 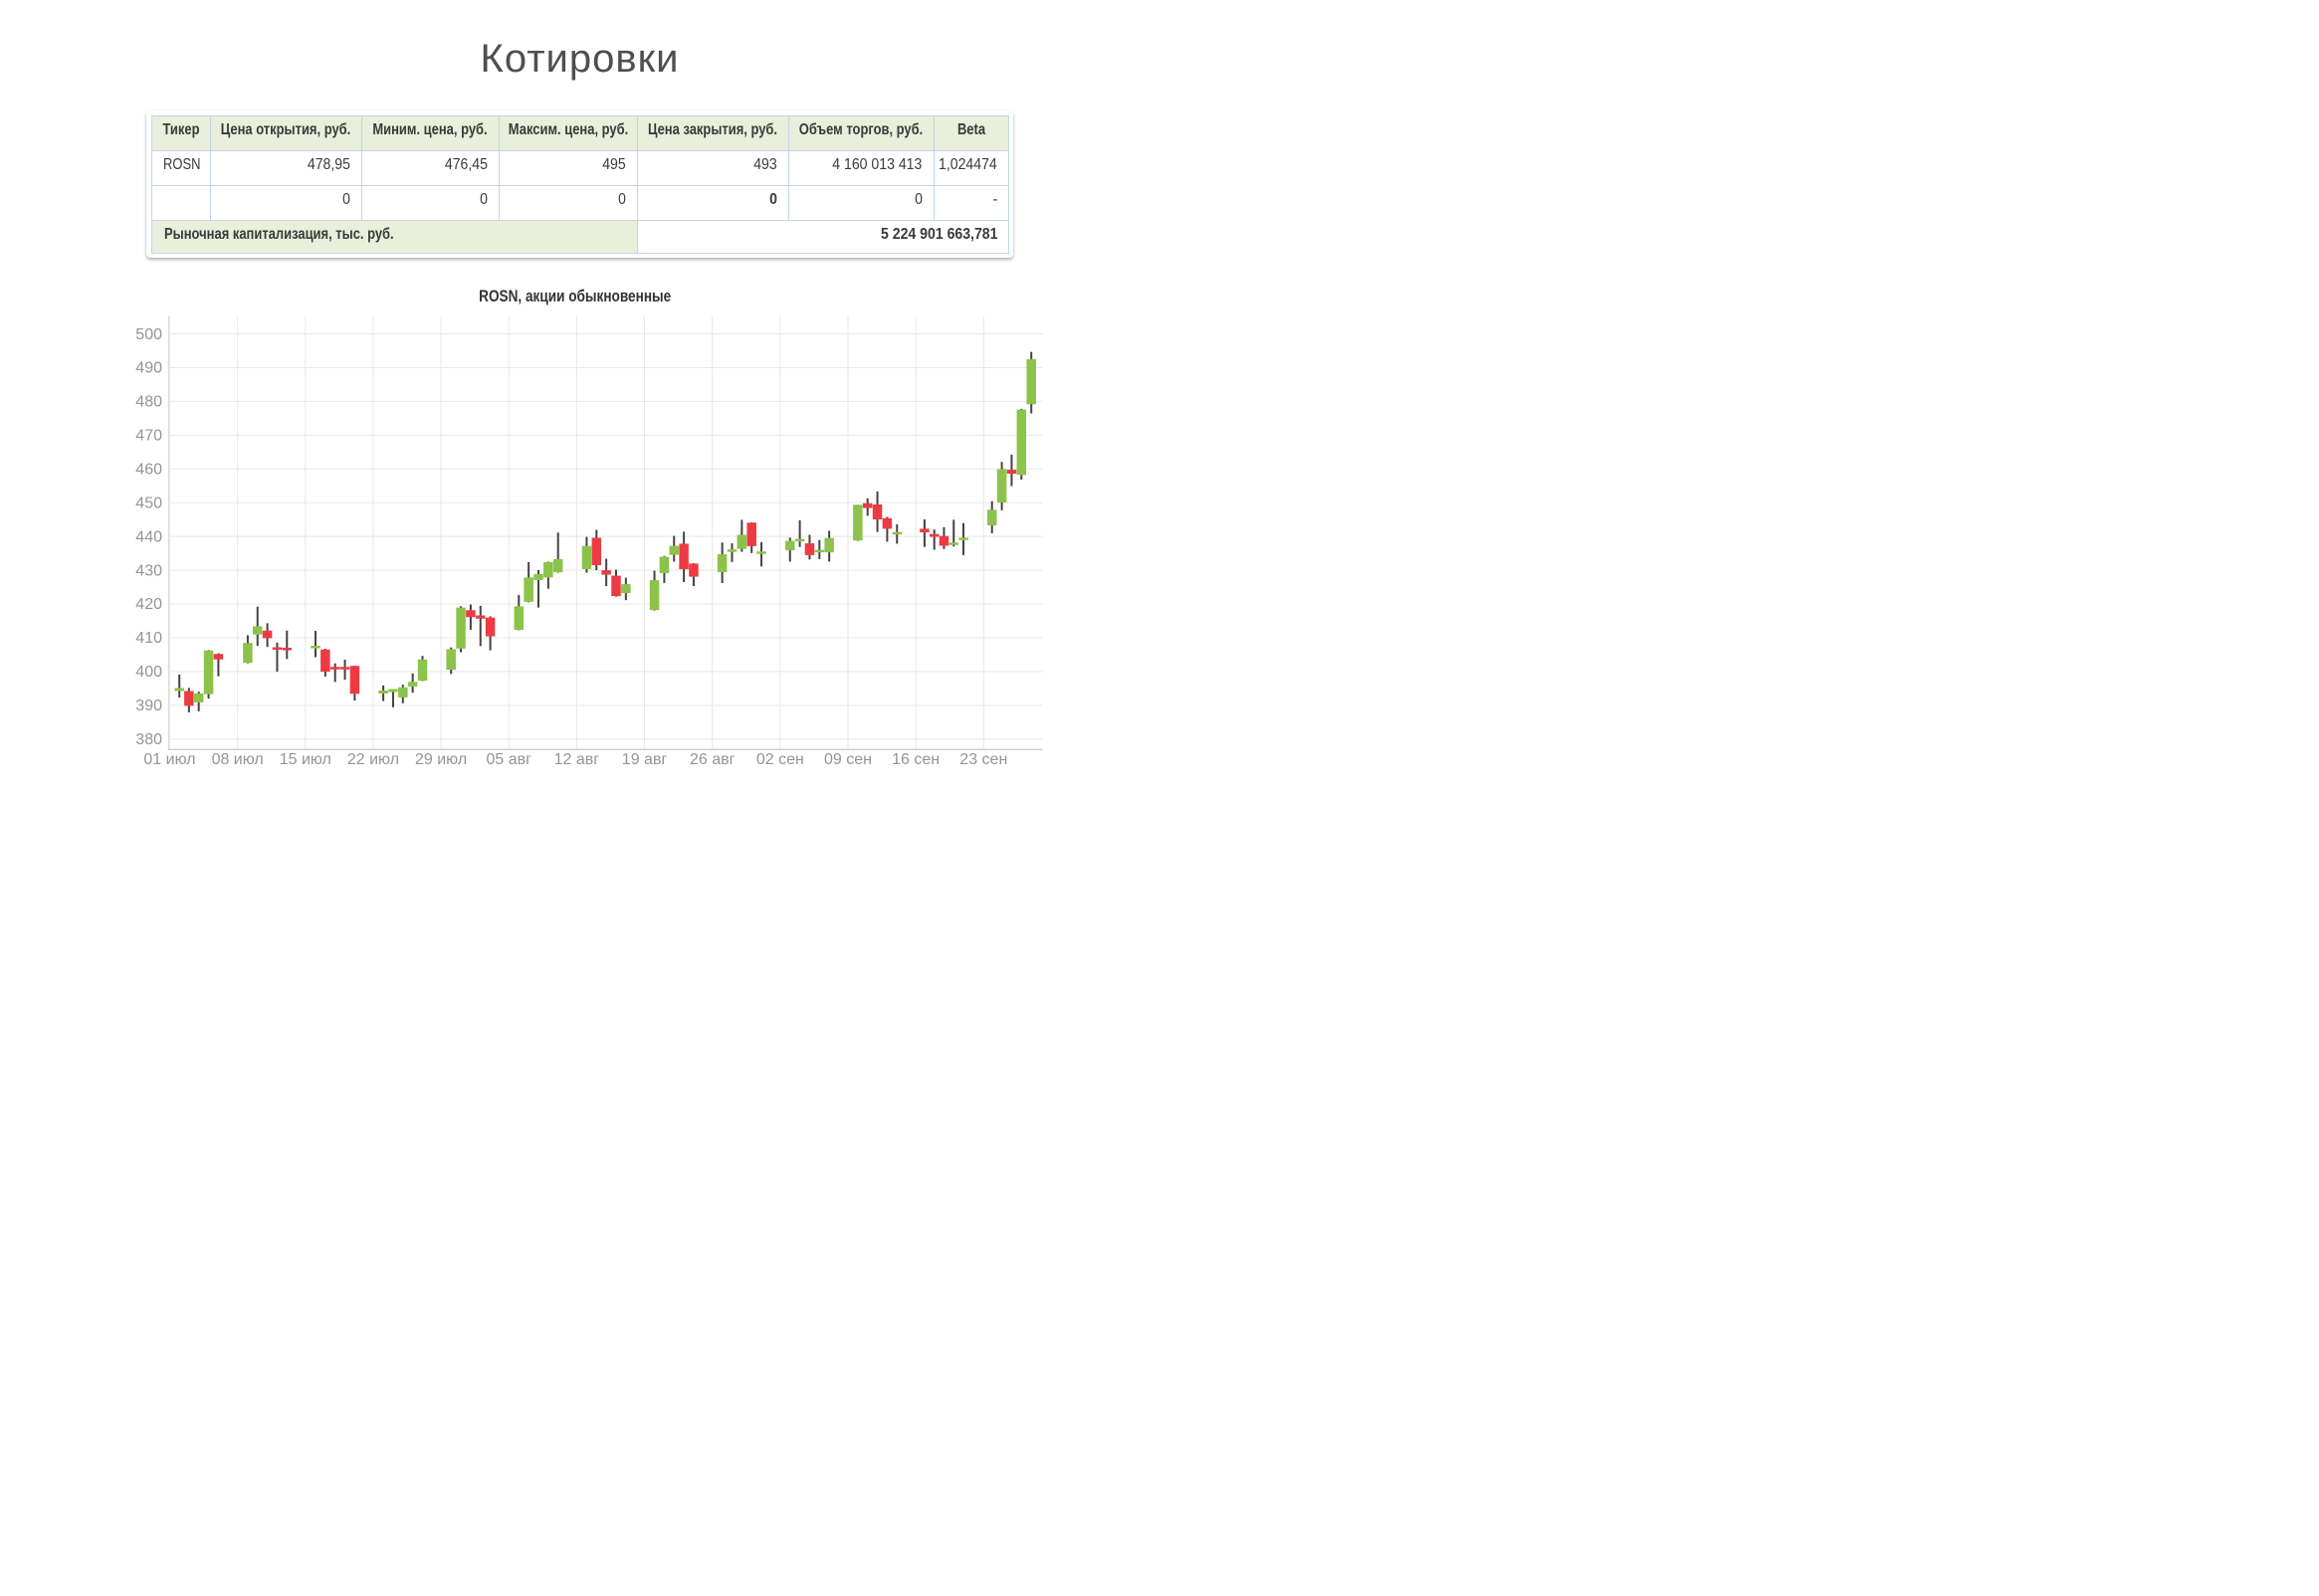 What do you see at coordinates (148, 706) in the screenshot?
I see `svg-text: 390` at bounding box center [148, 706].